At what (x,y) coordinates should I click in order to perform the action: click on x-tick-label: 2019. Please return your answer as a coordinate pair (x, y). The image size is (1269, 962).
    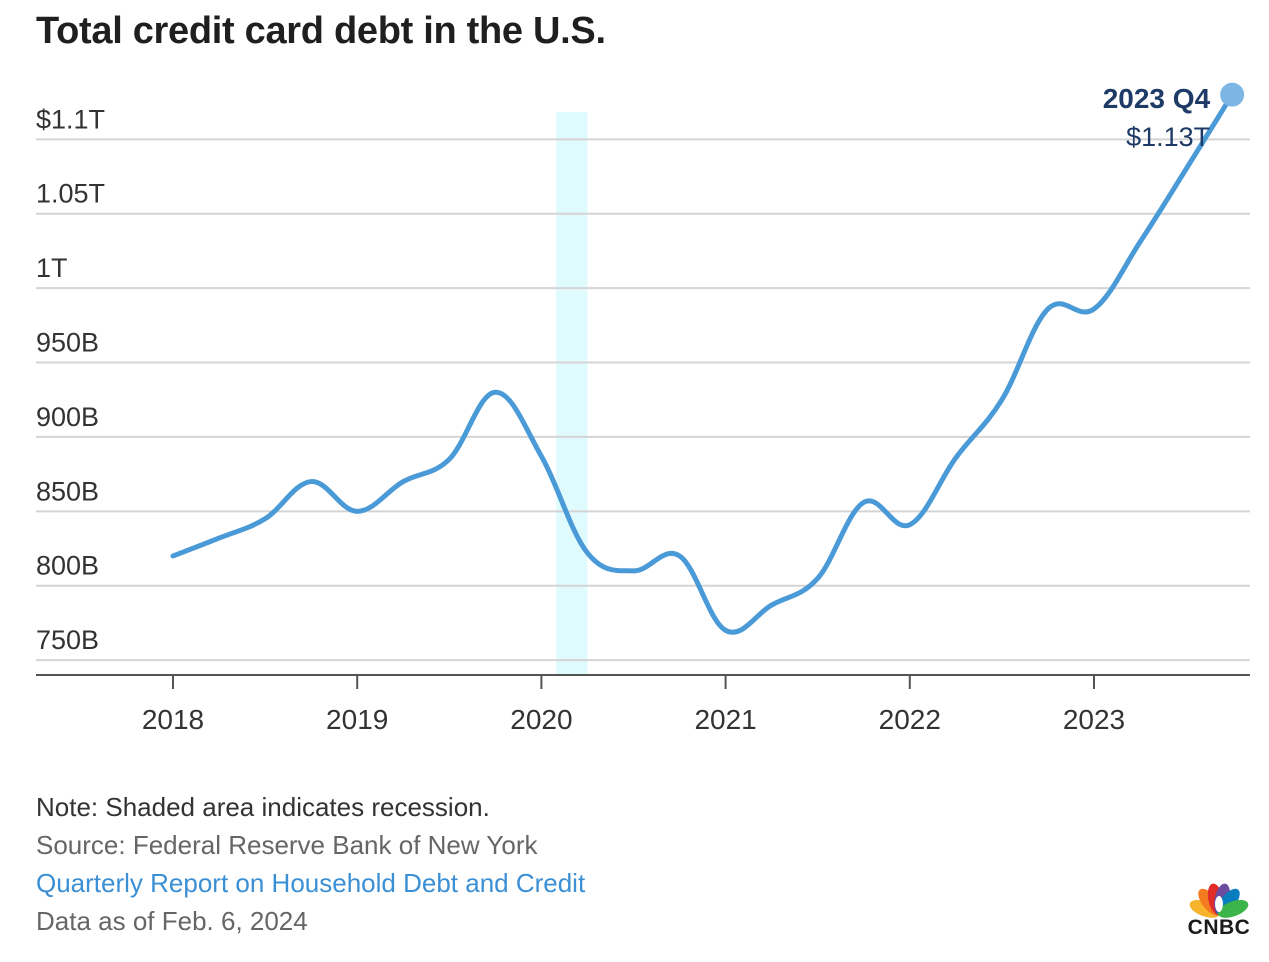
    Looking at the image, I should click on (357, 719).